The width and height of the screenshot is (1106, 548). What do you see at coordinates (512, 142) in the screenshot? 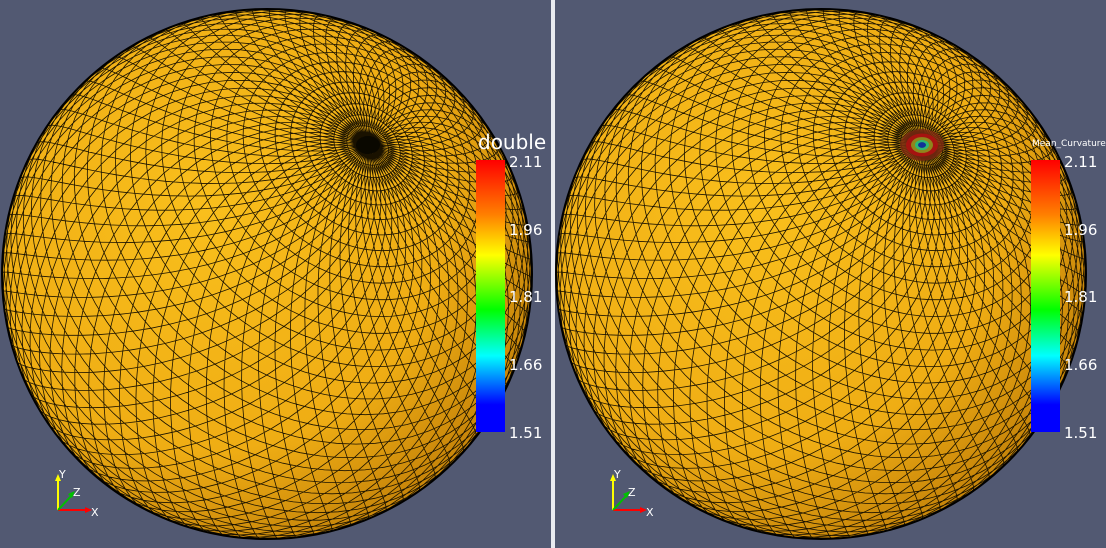
I see `colorbar-title: double` at bounding box center [512, 142].